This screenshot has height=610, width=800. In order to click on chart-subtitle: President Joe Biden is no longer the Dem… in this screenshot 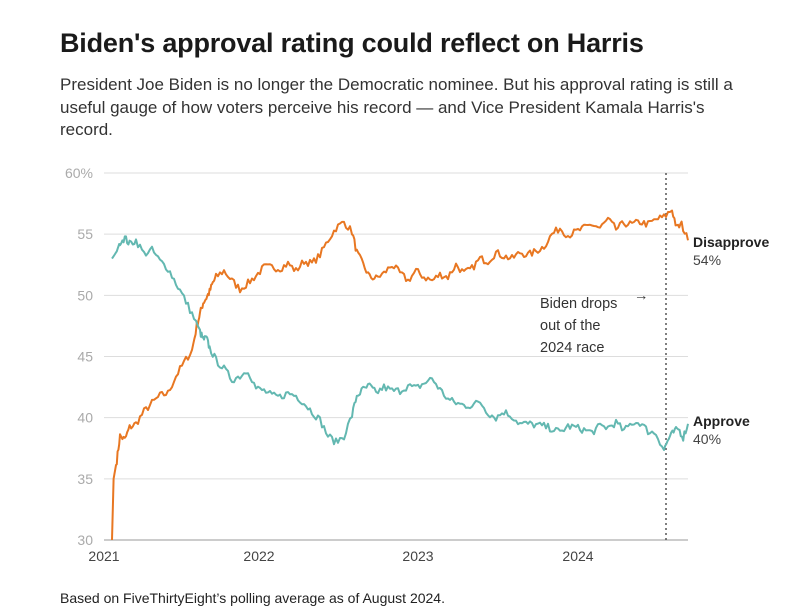, I will do `click(396, 107)`.